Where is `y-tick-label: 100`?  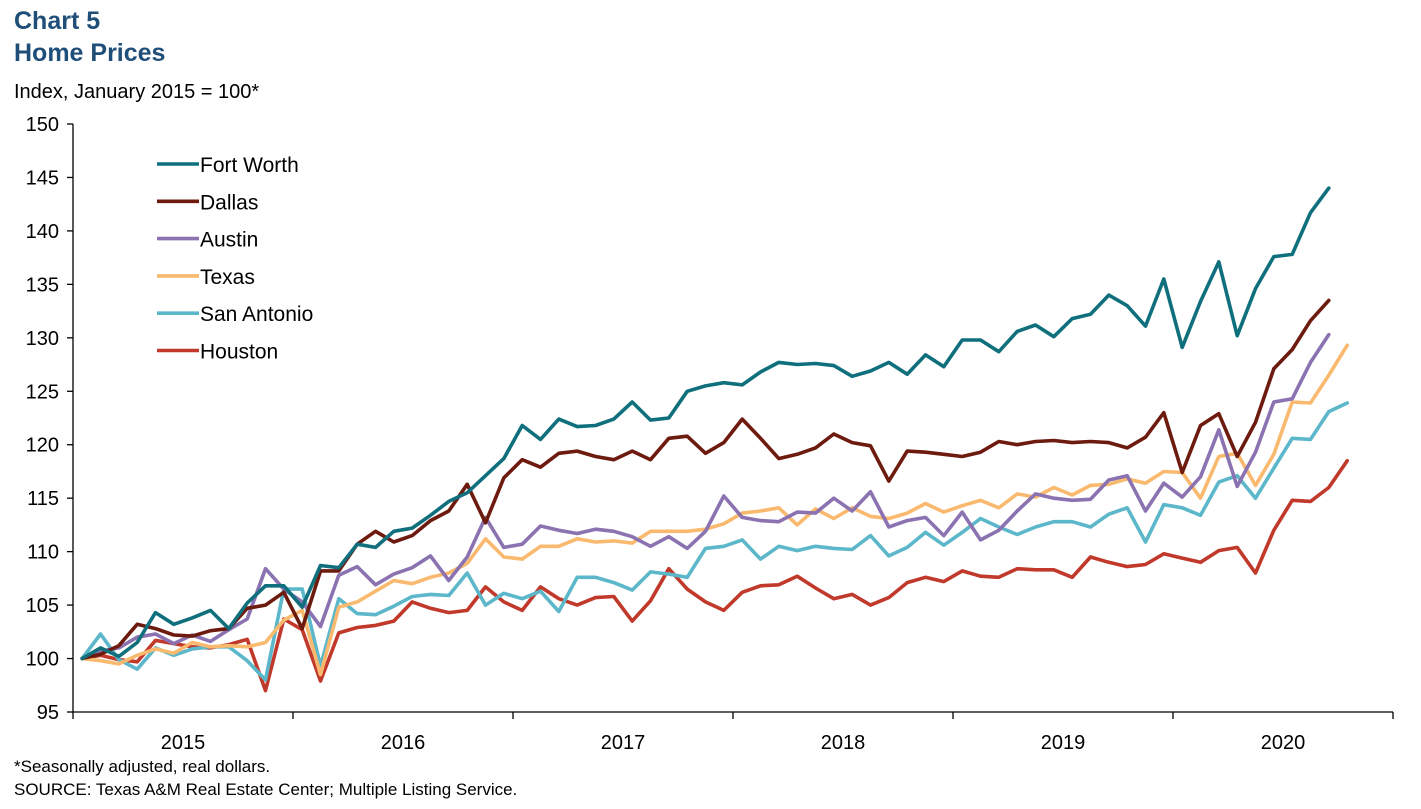
y-tick-label: 100 is located at coordinates (42, 660).